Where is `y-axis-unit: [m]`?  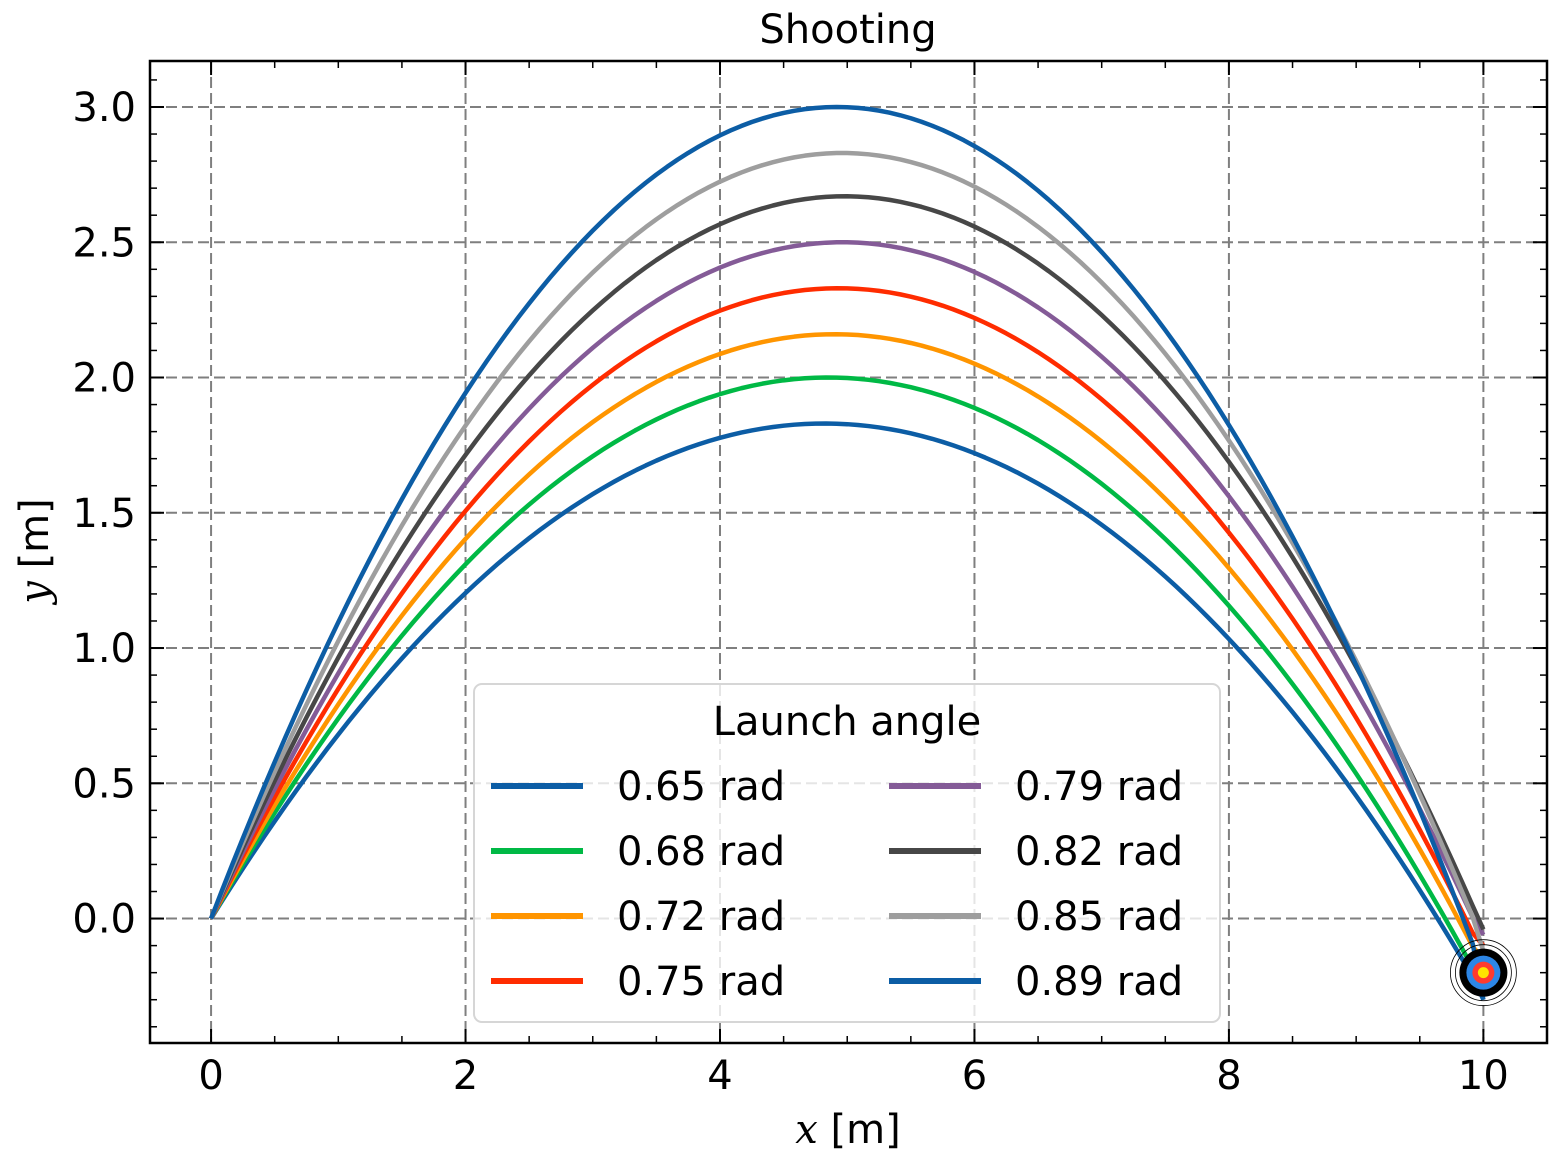 y-axis-unit: [m] is located at coordinates (35, 539).